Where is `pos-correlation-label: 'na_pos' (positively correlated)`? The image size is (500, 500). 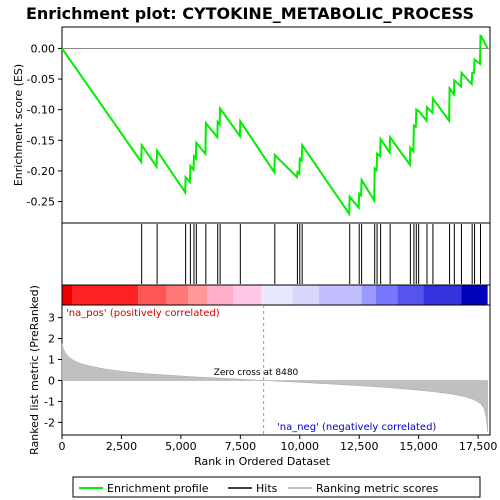 pos-correlation-label: 'na_pos' (positively correlated) is located at coordinates (143, 313).